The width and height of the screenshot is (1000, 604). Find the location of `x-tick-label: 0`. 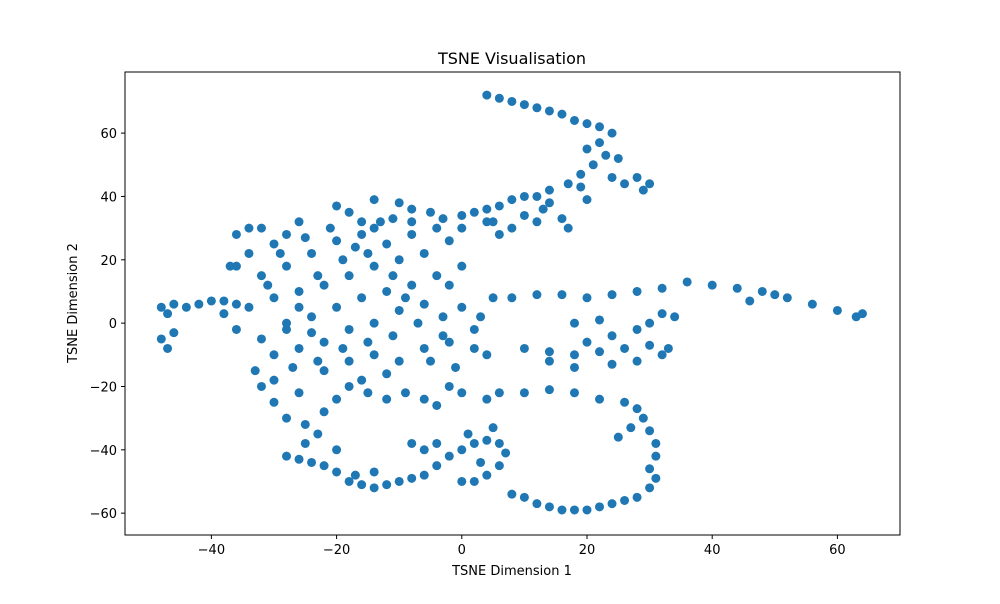

x-tick-label: 0 is located at coordinates (462, 550).